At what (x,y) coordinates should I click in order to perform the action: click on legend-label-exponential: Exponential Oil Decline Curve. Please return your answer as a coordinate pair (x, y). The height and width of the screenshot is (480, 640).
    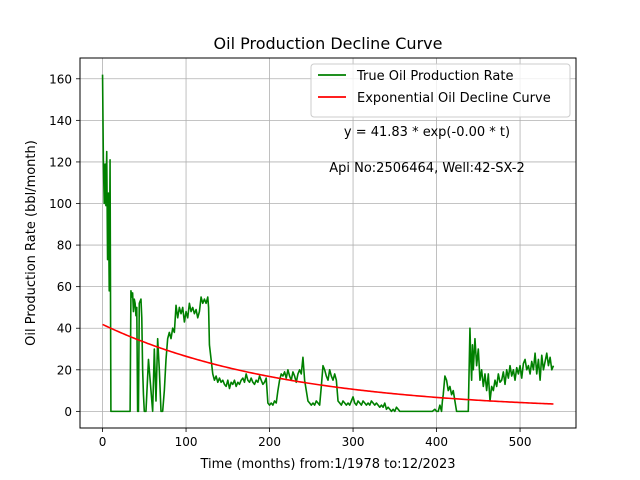
    Looking at the image, I should click on (454, 98).